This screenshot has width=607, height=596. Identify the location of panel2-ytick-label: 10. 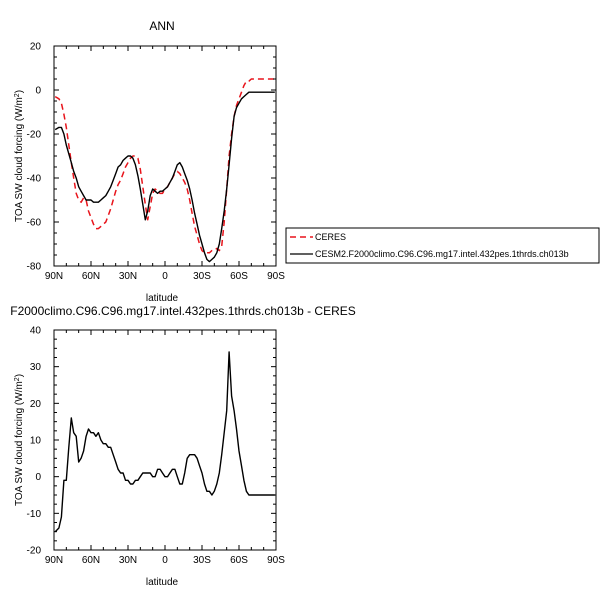
(36, 441).